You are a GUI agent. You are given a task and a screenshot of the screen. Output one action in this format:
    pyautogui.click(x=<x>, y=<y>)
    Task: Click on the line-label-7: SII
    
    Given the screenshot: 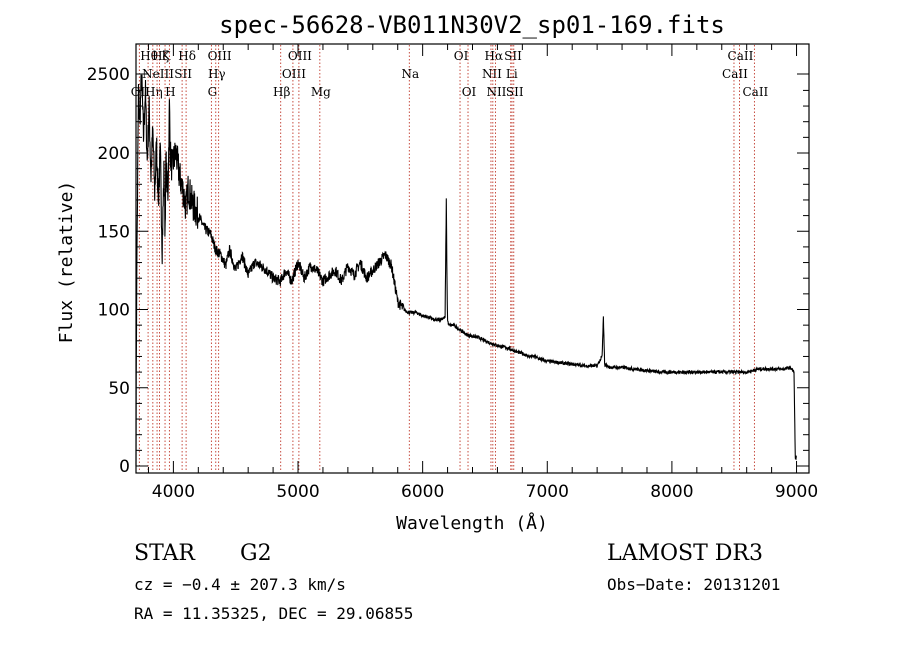 What is the action you would take?
    pyautogui.click(x=183, y=74)
    